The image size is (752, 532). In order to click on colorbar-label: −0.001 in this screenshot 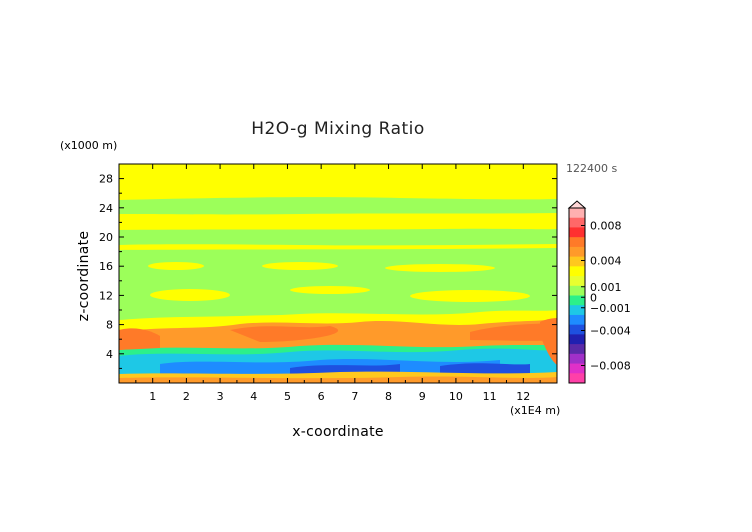, I will do `click(610, 308)`.